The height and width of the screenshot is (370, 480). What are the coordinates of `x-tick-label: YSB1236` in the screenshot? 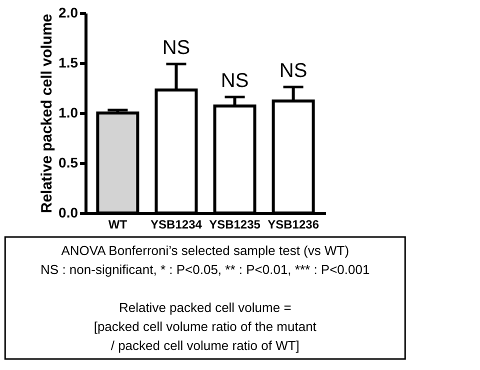 It's located at (294, 225).